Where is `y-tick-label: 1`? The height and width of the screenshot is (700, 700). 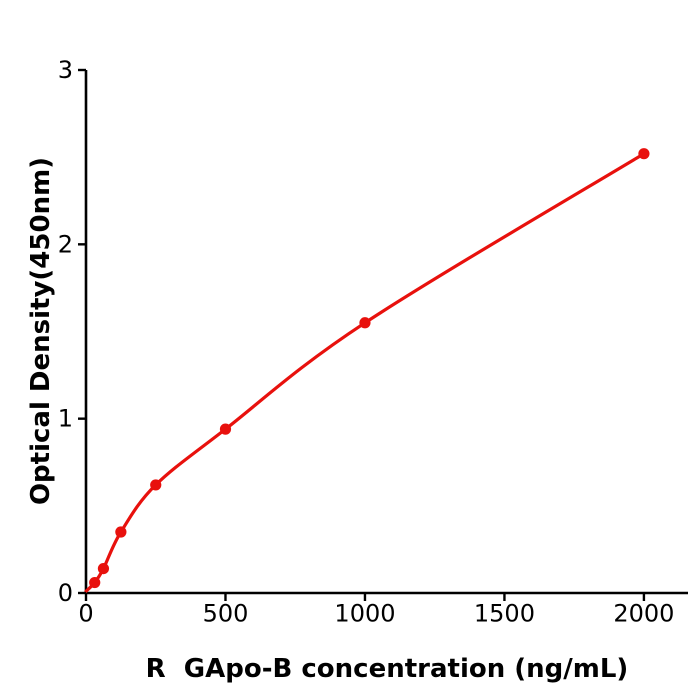
y-tick-label: 1 is located at coordinates (65, 419).